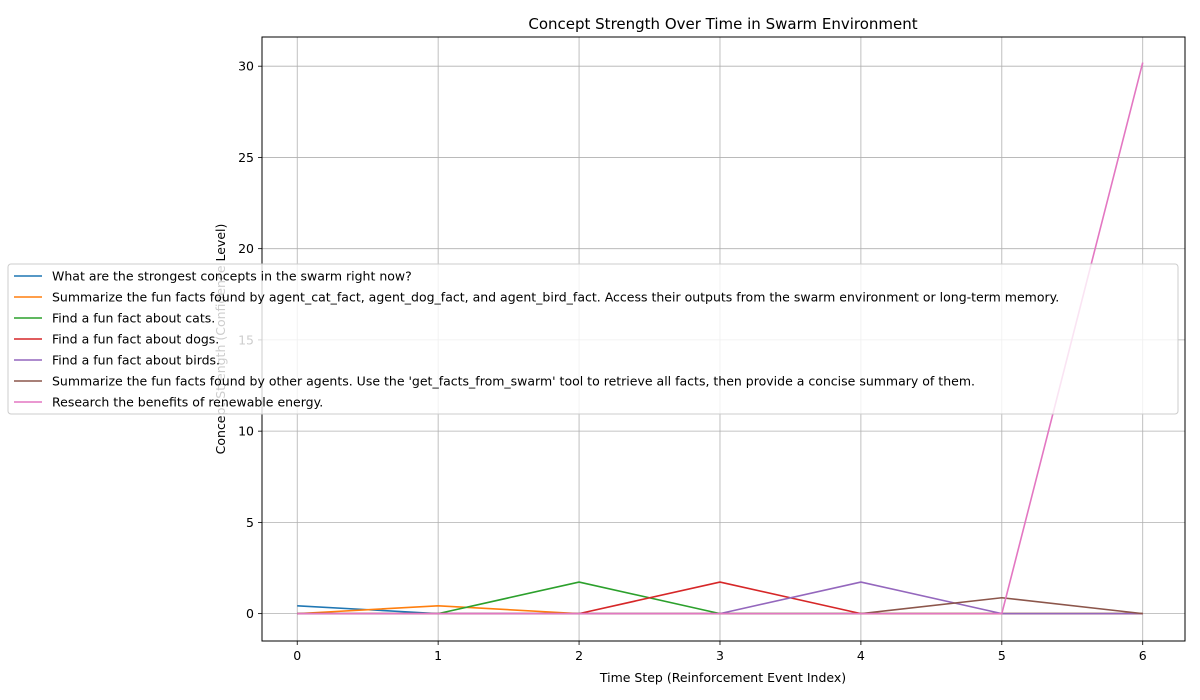 The height and width of the screenshot is (700, 1200). What do you see at coordinates (133, 318) in the screenshot?
I see `legend-label: Find a fun fact about cats.` at bounding box center [133, 318].